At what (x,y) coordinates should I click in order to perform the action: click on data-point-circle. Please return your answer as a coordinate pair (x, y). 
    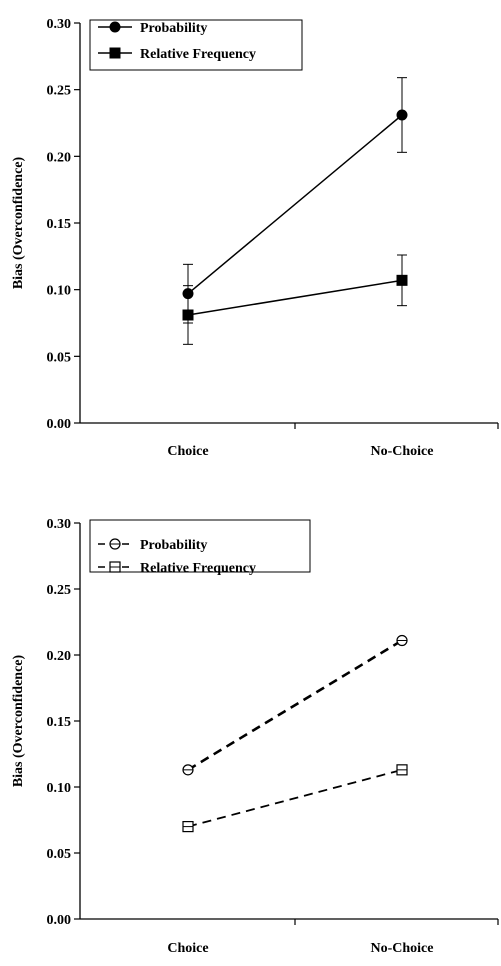
    Looking at the image, I should click on (402, 115).